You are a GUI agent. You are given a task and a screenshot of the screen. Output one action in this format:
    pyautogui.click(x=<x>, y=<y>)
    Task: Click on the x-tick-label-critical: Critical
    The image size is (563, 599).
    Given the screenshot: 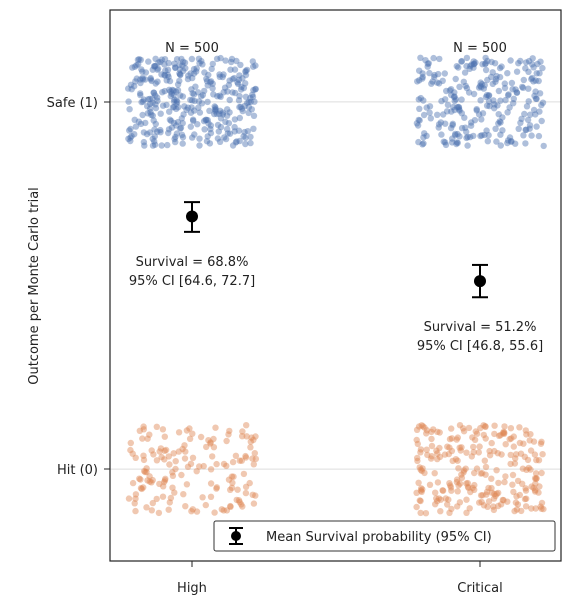 What is the action you would take?
    pyautogui.click(x=479, y=588)
    